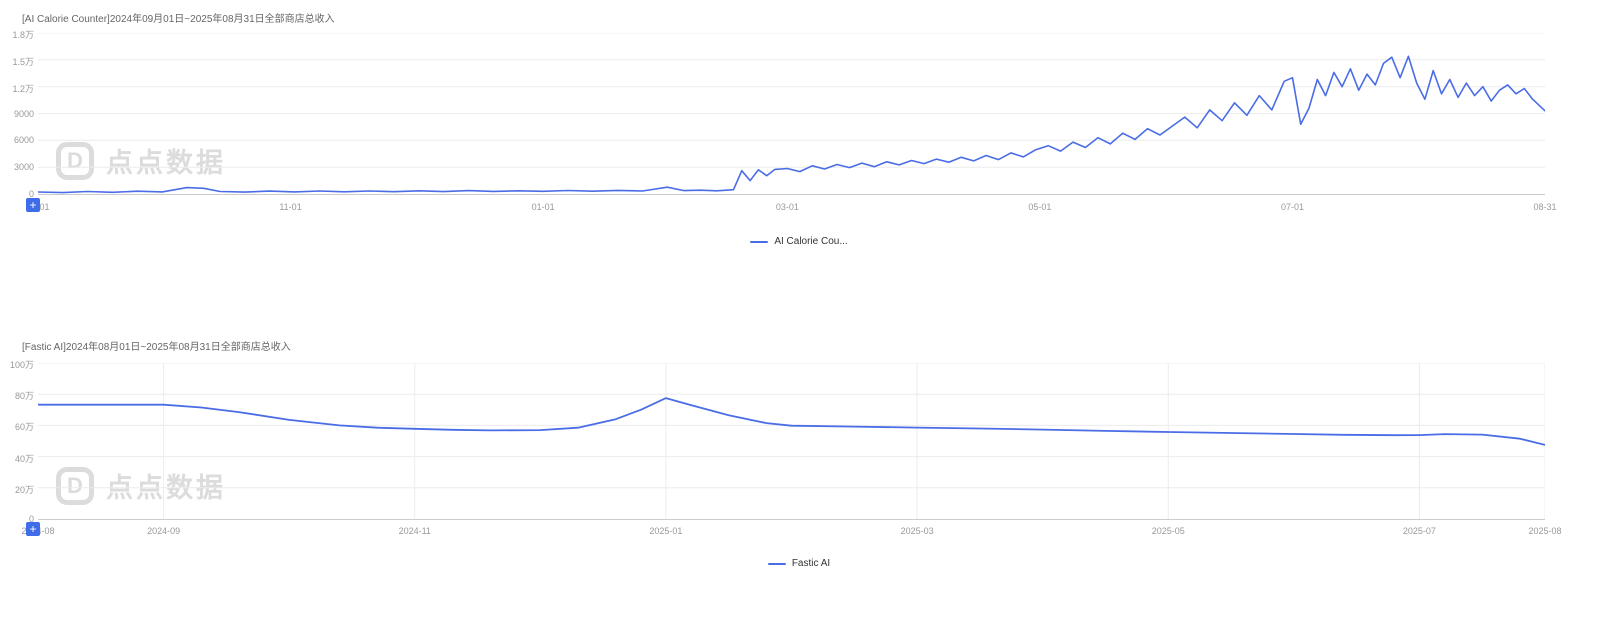 This screenshot has height=622, width=1598. I want to click on legend: Fastic AI, so click(799, 563).